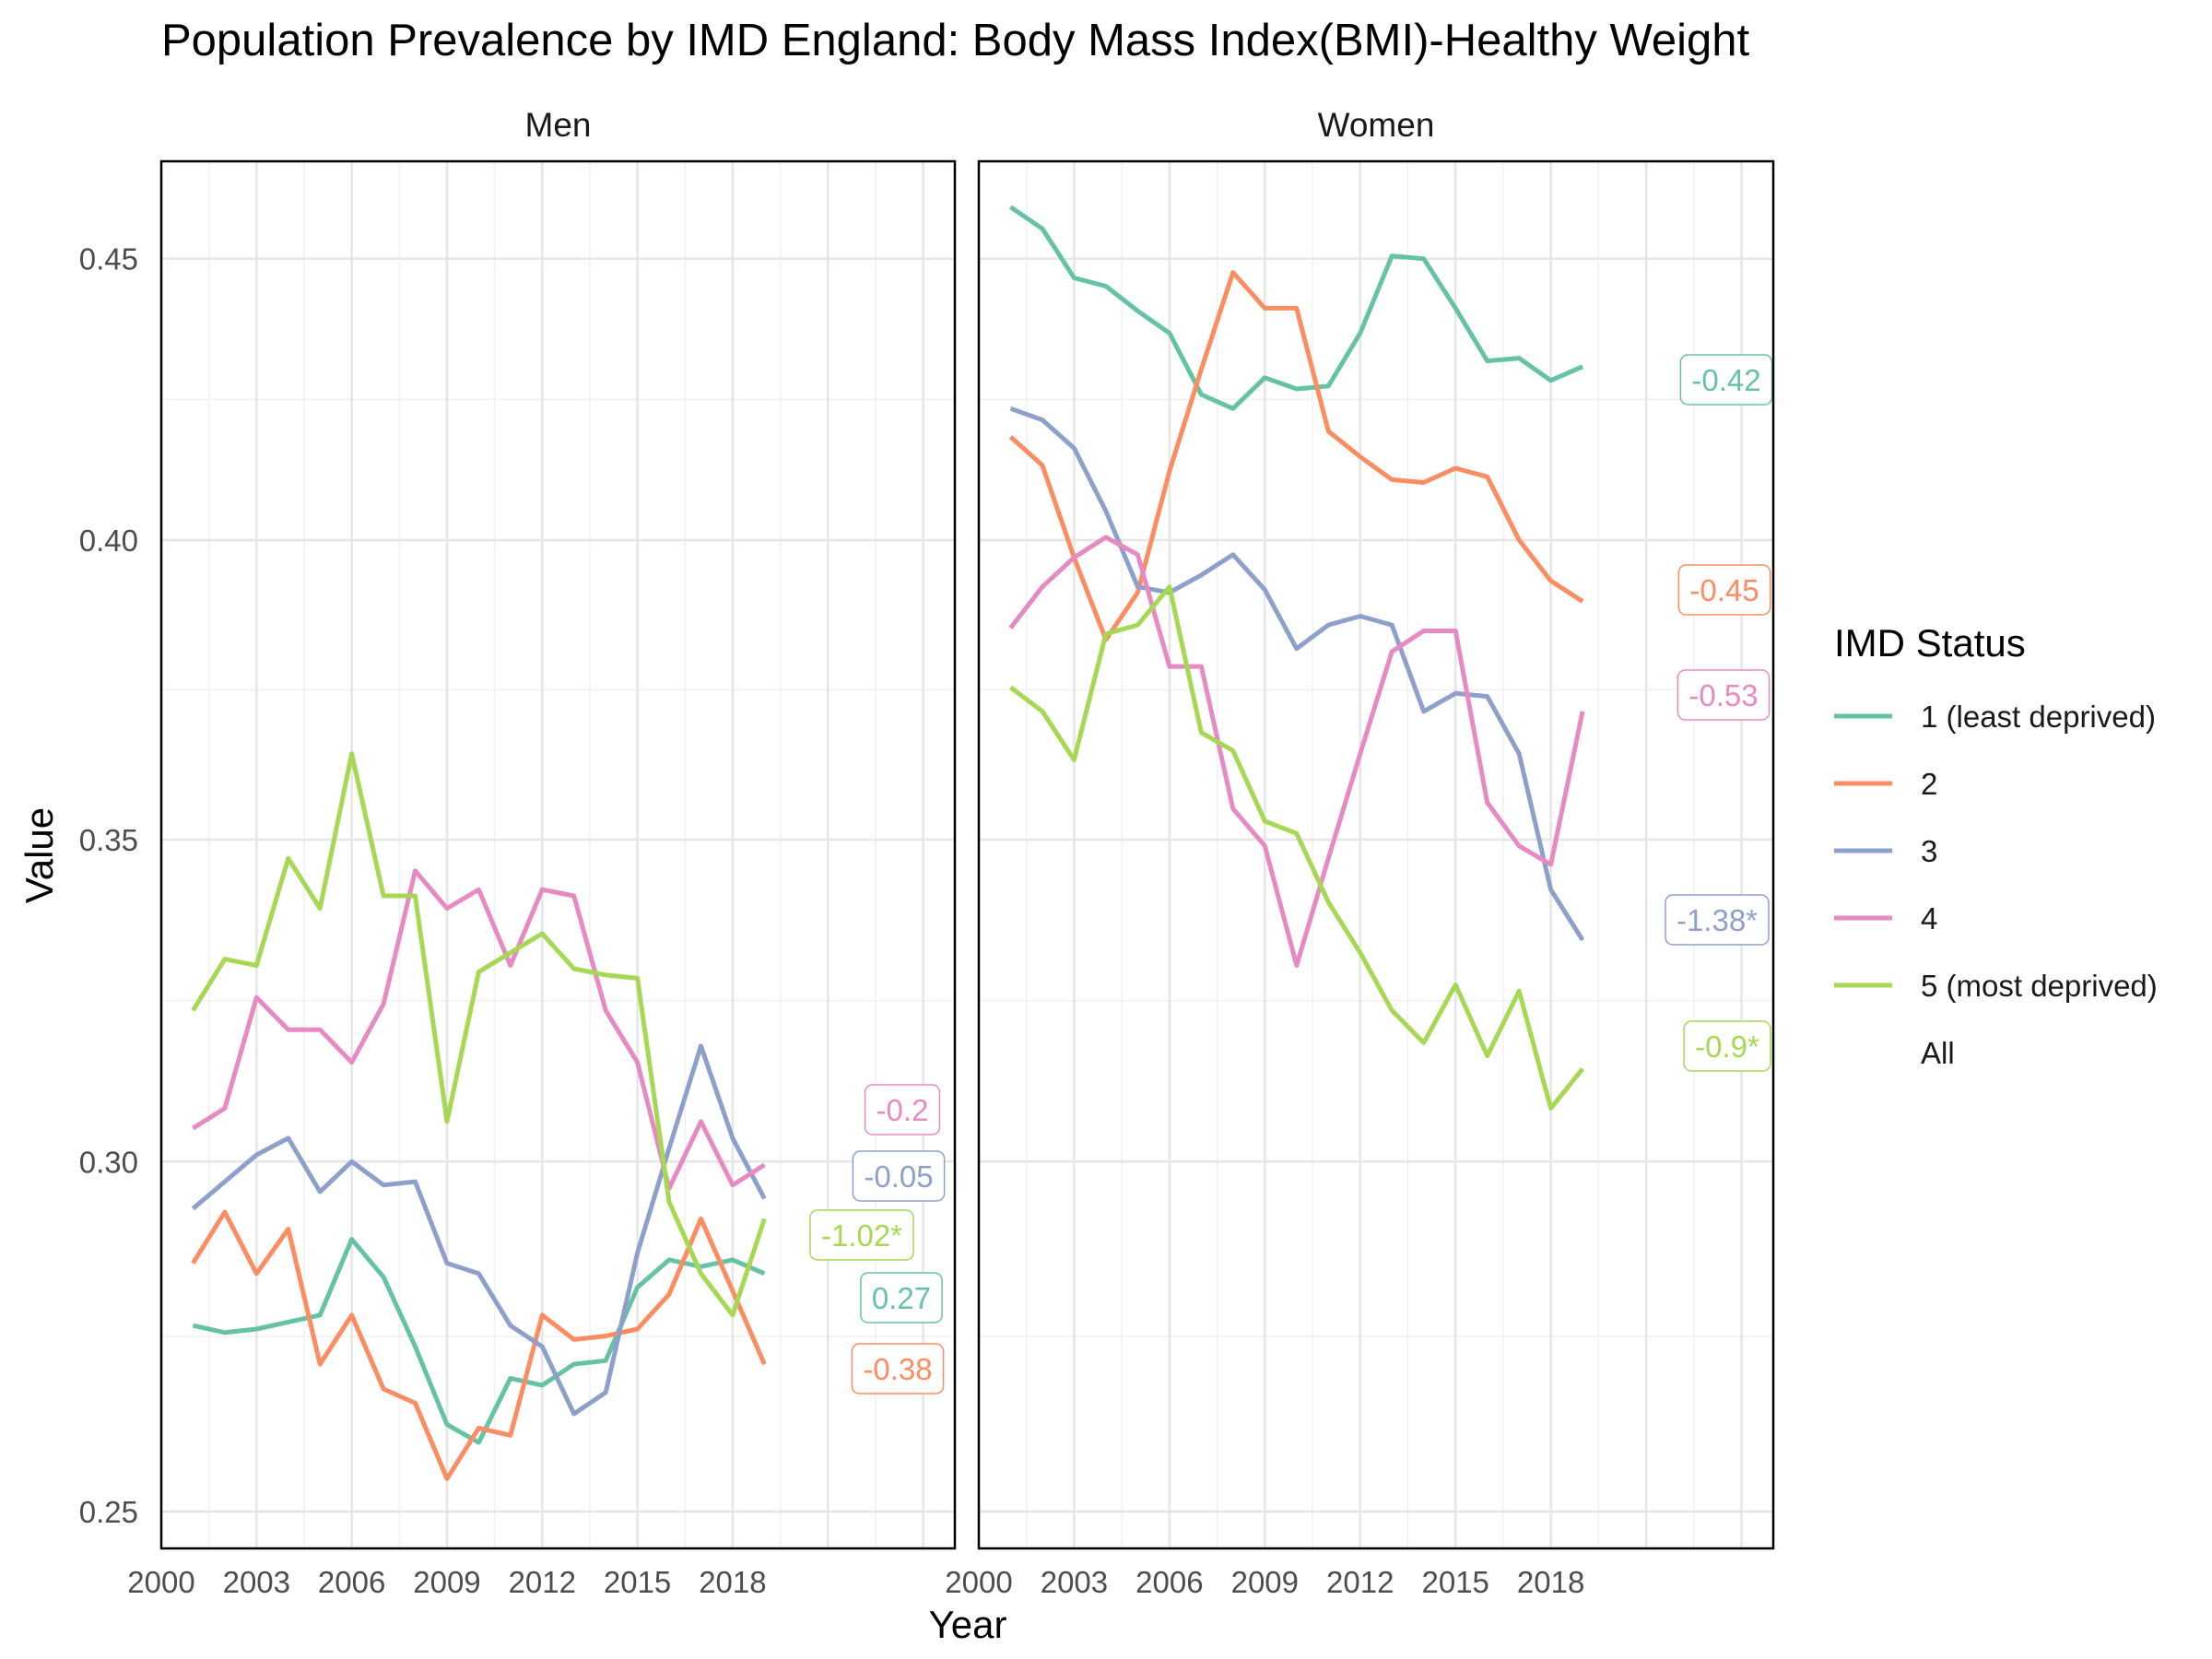  I want to click on legend-item: 5 (most deprived), so click(1996, 986).